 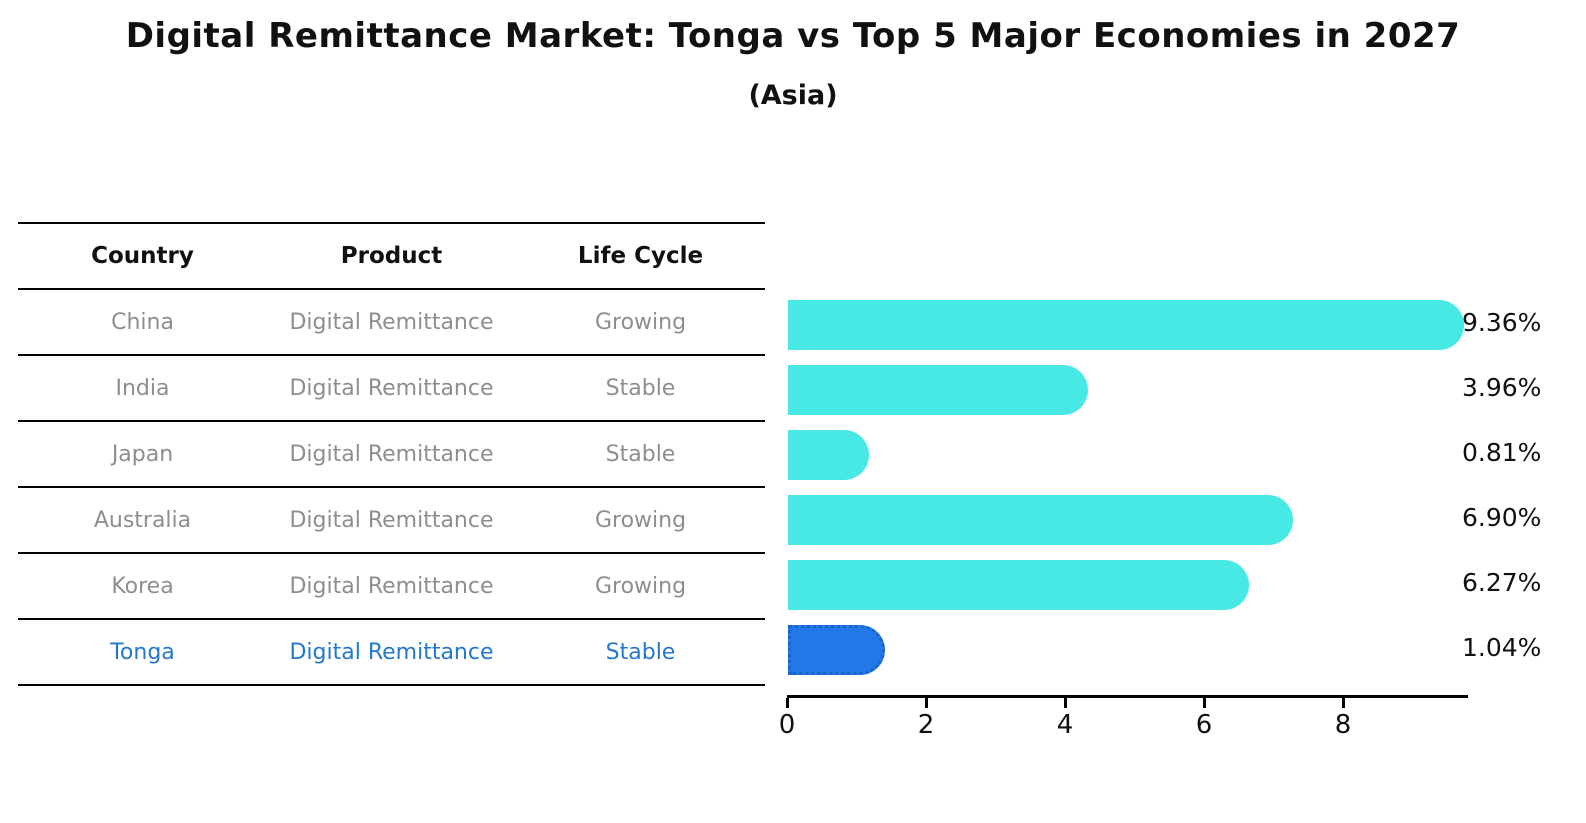 I want to click on table-row: India Digital Remittance Stable, so click(x=391, y=389).